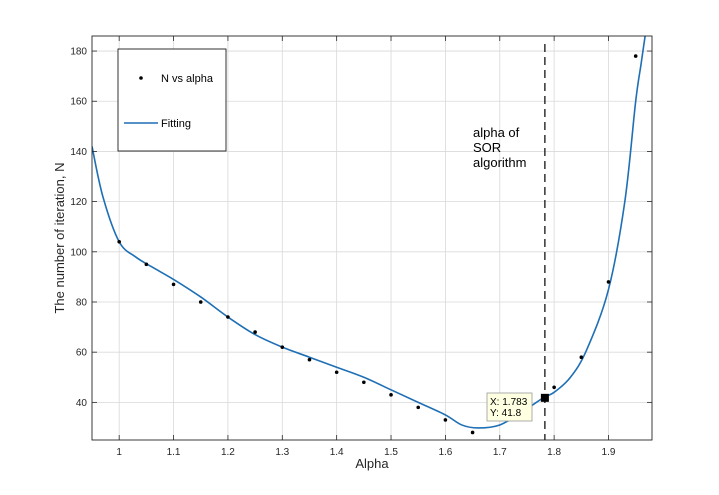  Describe the element at coordinates (506, 413) in the screenshot. I see `datatip-y: Y: 41.8` at that location.